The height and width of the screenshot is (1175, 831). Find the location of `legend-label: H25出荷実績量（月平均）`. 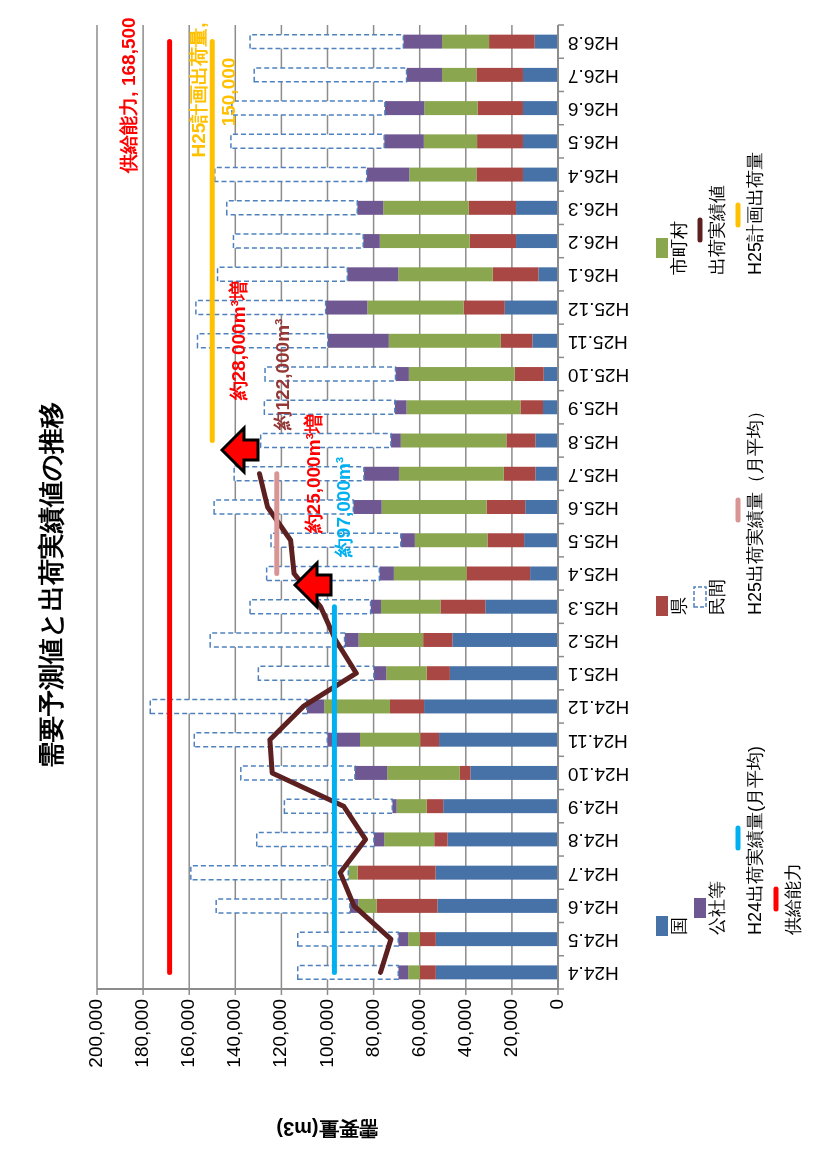

legend-label: H25出荷実績量（月平均） is located at coordinates (754, 508).